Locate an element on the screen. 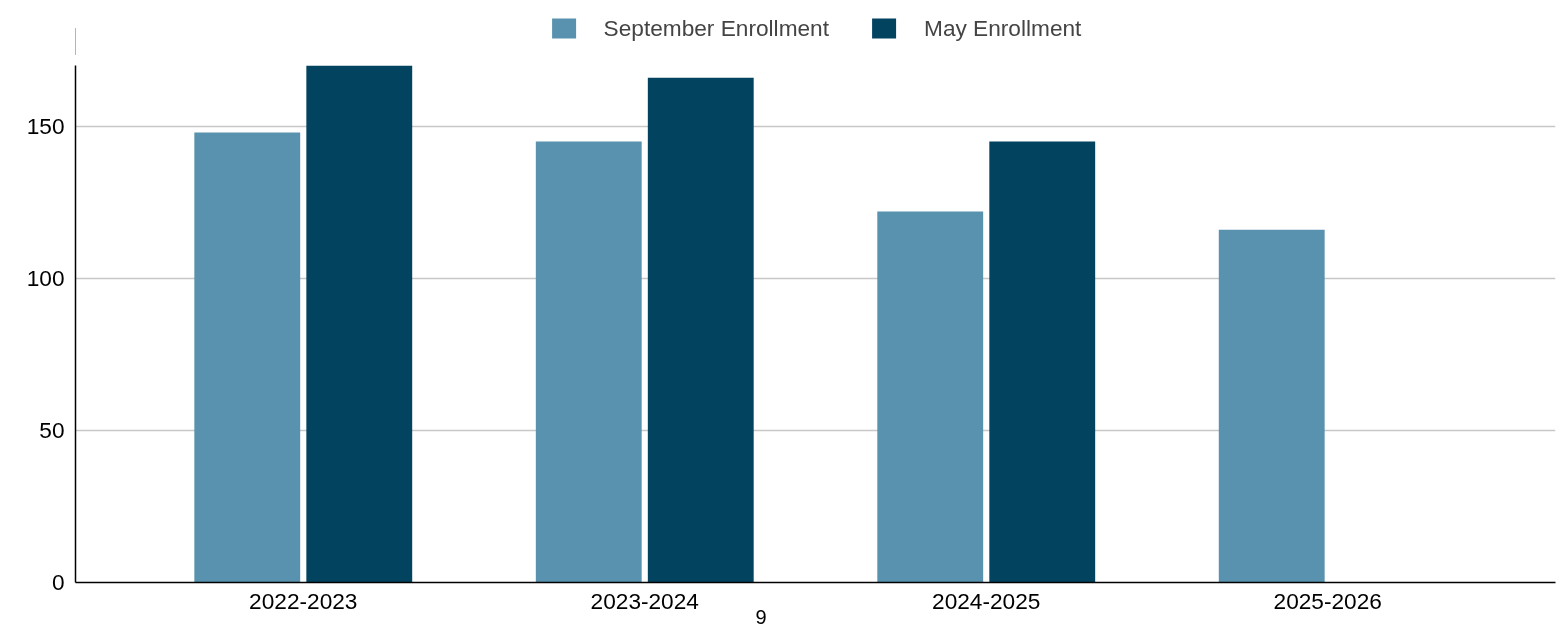  x-tick-label: 2025-2026 is located at coordinates (1327, 600).